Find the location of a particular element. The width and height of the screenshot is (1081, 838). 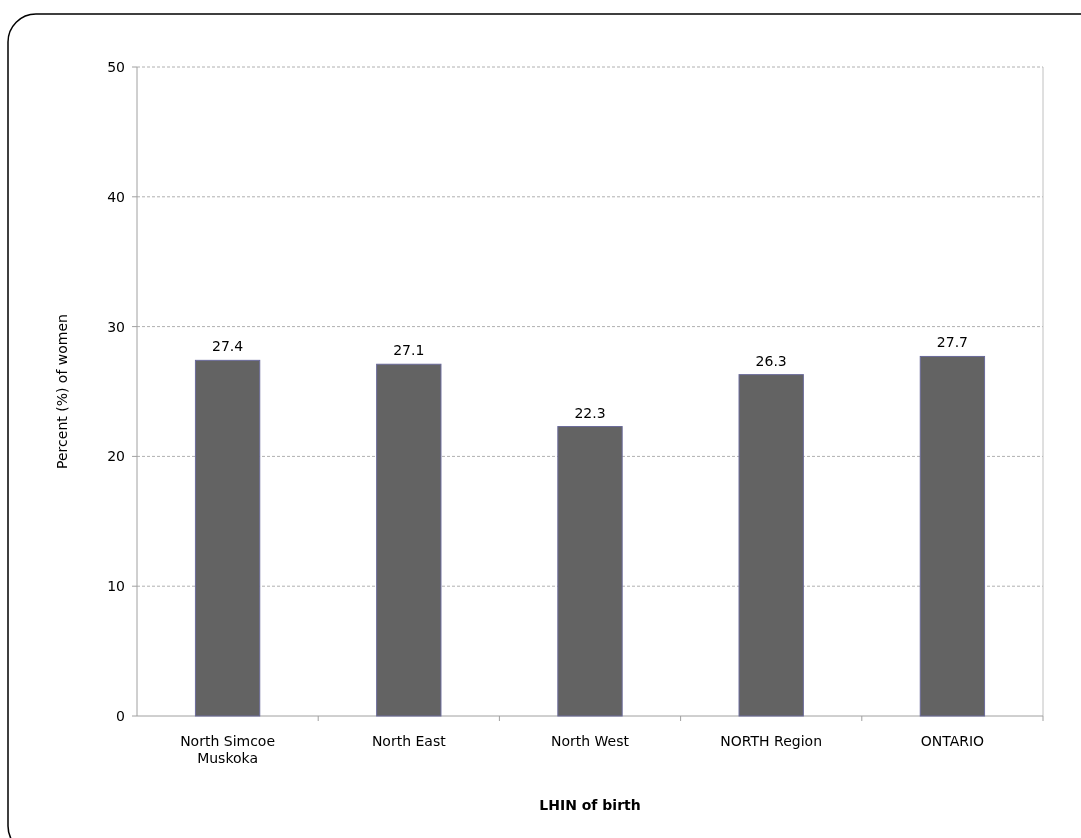

data-label: 27.4 is located at coordinates (228, 346).